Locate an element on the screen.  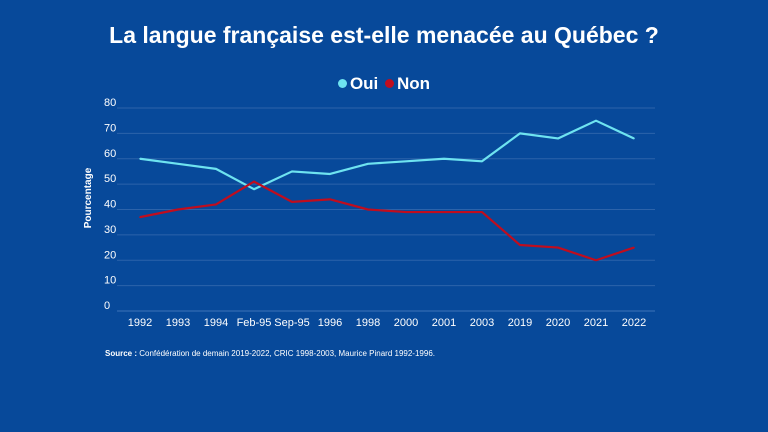
y-tick-label: 80 is located at coordinates (110, 103).